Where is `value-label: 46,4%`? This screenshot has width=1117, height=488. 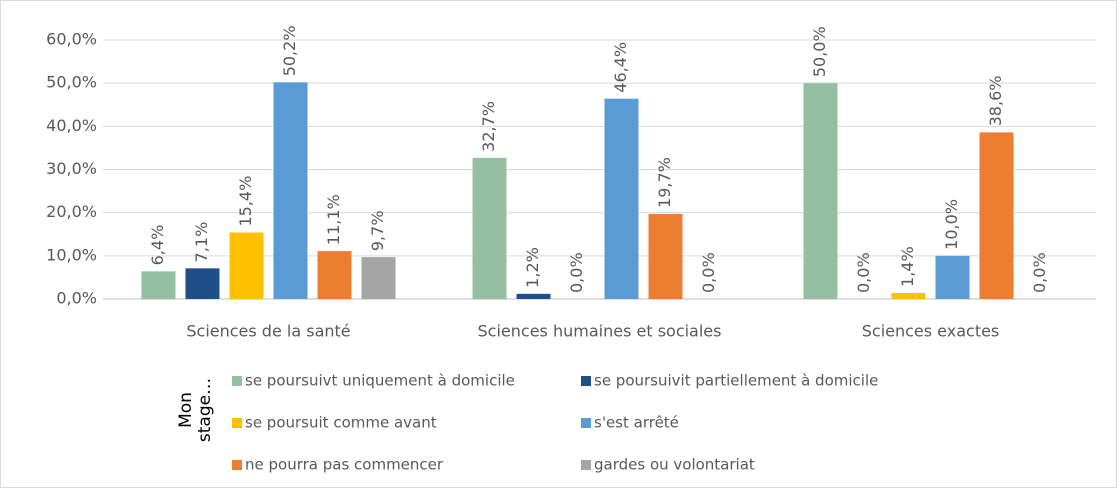
value-label: 46,4% is located at coordinates (620, 67).